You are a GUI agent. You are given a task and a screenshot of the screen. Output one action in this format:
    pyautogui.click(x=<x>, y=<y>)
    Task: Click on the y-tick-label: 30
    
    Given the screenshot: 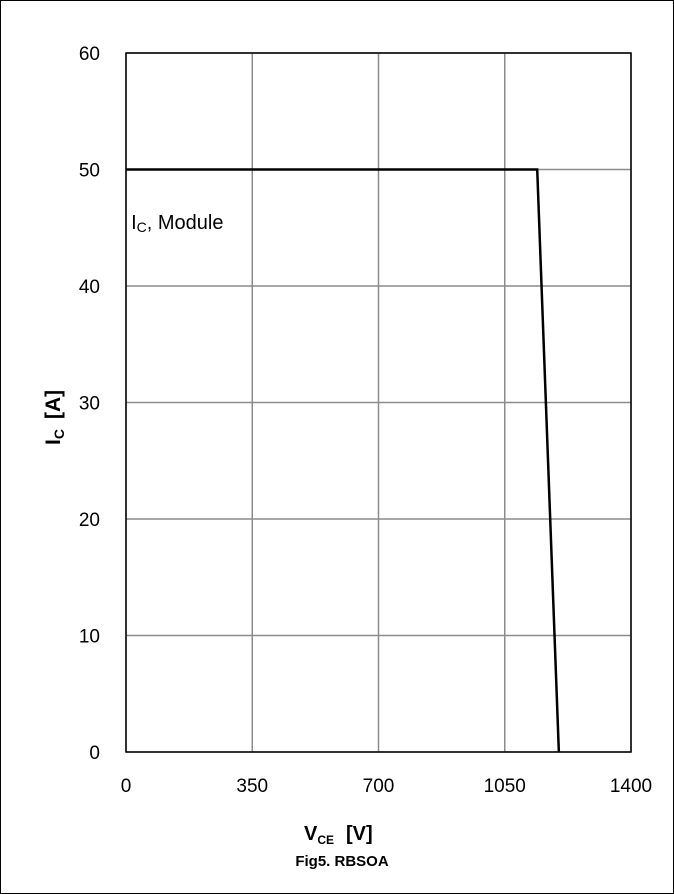 What is the action you would take?
    pyautogui.click(x=89, y=404)
    